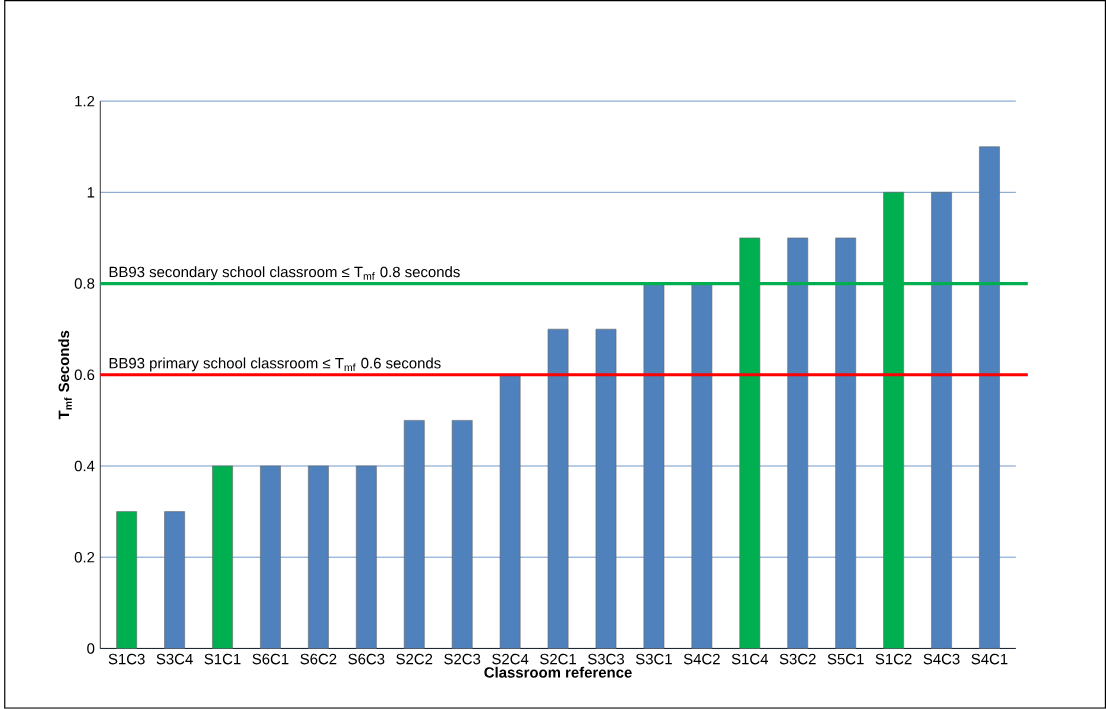 The image size is (1106, 709). I want to click on y-tick-label: 1.2, so click(85, 101).